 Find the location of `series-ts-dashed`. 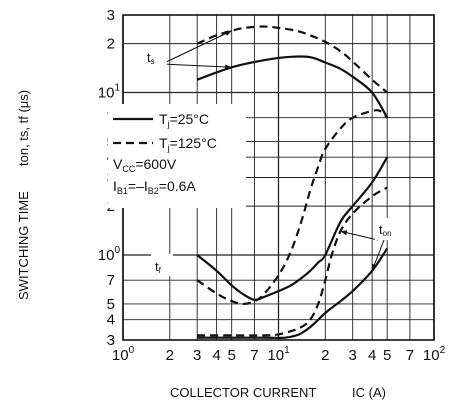

series-ts-dashed is located at coordinates (292, 59).